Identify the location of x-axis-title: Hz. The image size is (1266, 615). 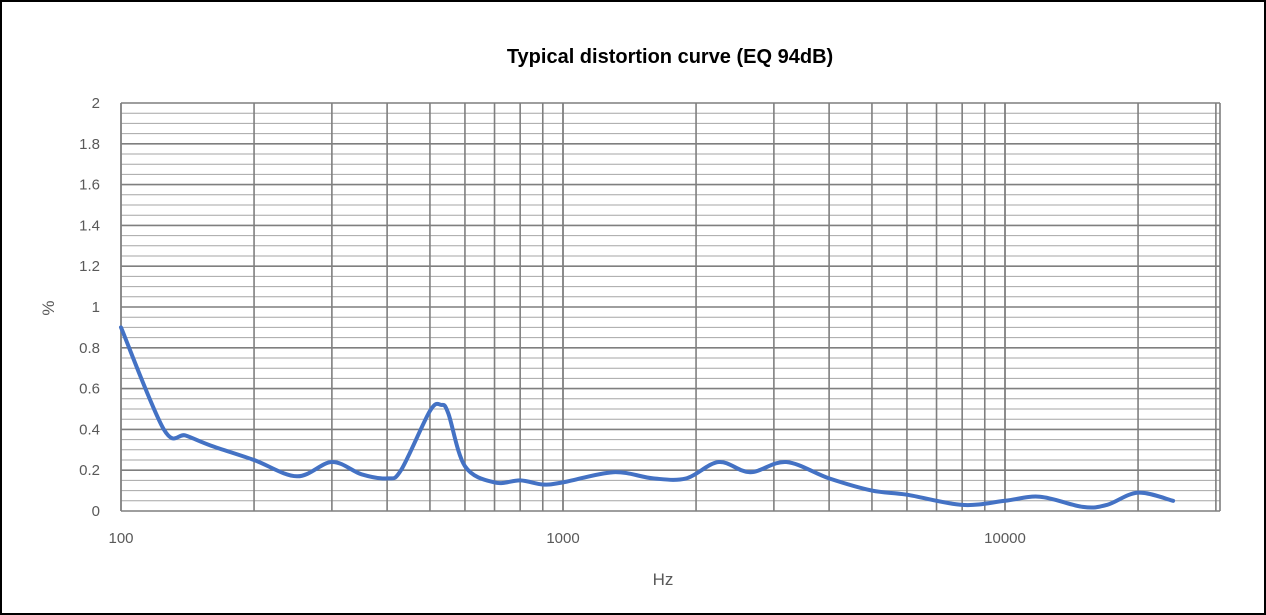
(663, 579).